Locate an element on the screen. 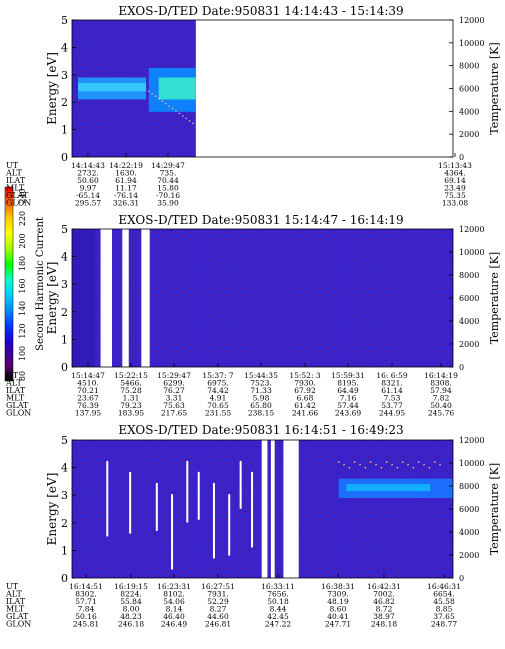 Image resolution: width=505 pixels, height=649 pixels. table-cell: 735. is located at coordinates (168, 173).